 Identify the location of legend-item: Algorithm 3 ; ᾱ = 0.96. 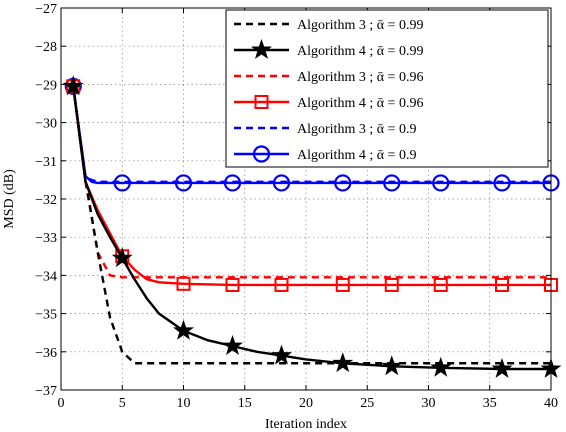
(328, 77).